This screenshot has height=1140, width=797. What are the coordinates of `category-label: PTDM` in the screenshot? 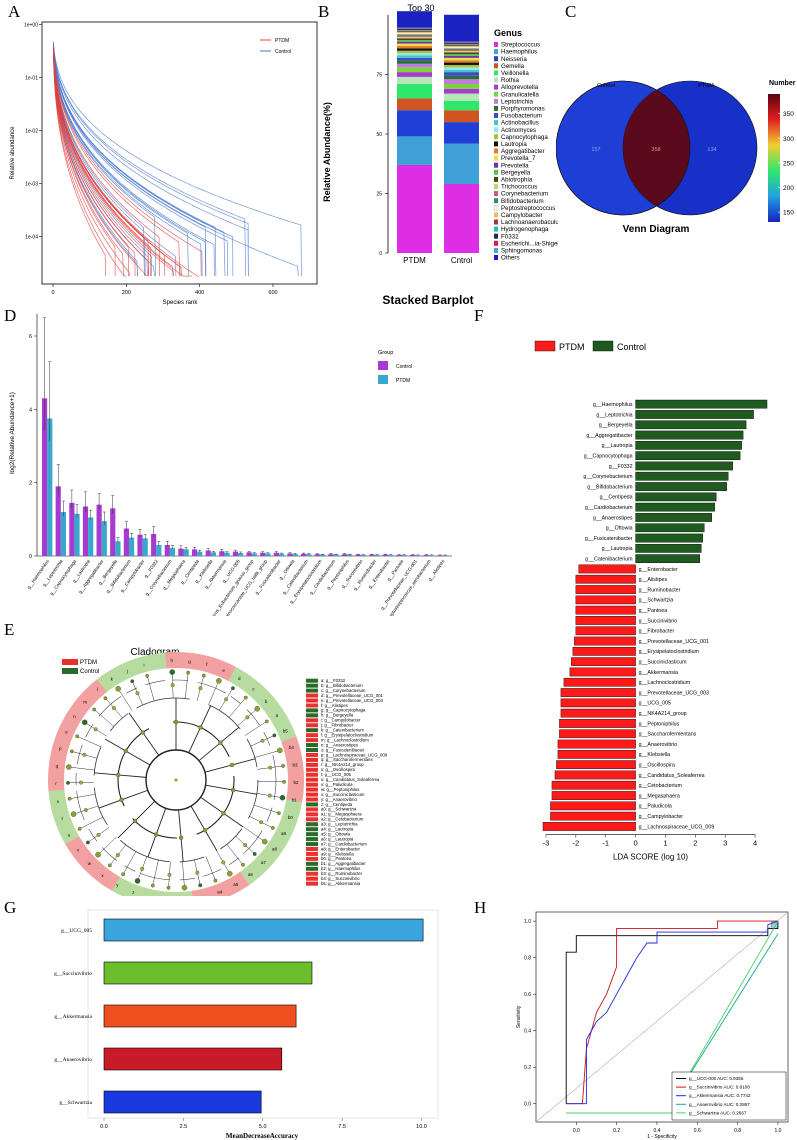 It's located at (414, 260).